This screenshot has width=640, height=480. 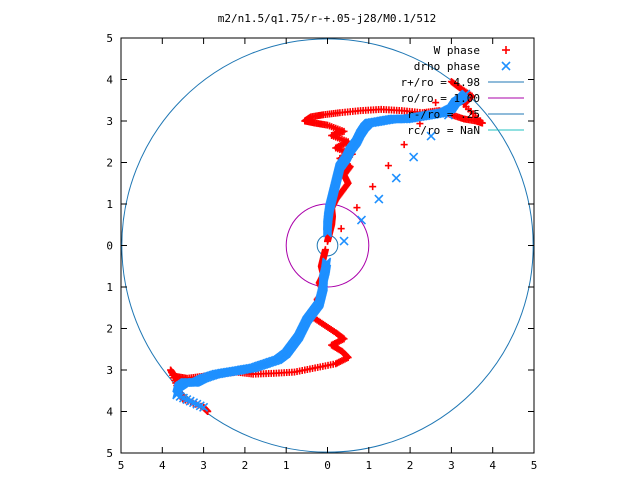 I want to click on legend-label: W phase, so click(x=457, y=50).